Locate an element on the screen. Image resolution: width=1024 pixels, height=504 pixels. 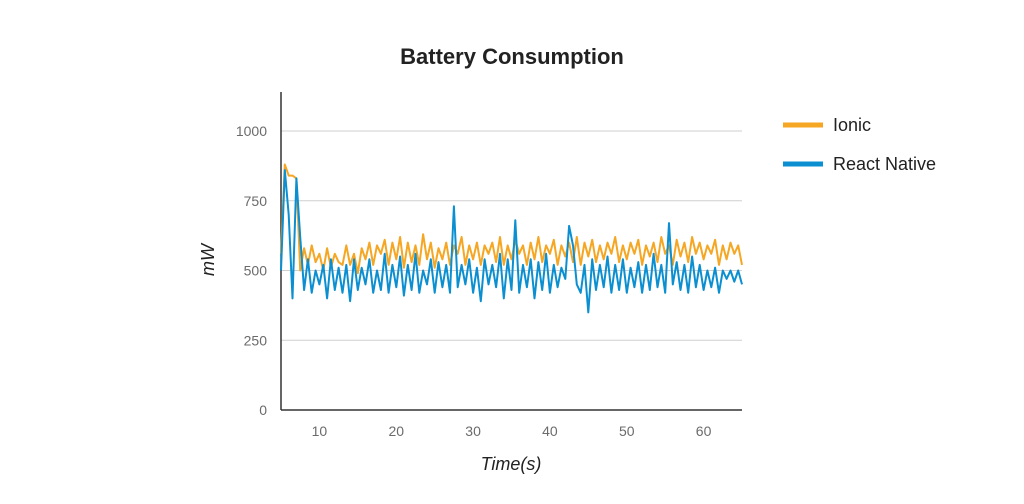
series-lines is located at coordinates (511, 238).